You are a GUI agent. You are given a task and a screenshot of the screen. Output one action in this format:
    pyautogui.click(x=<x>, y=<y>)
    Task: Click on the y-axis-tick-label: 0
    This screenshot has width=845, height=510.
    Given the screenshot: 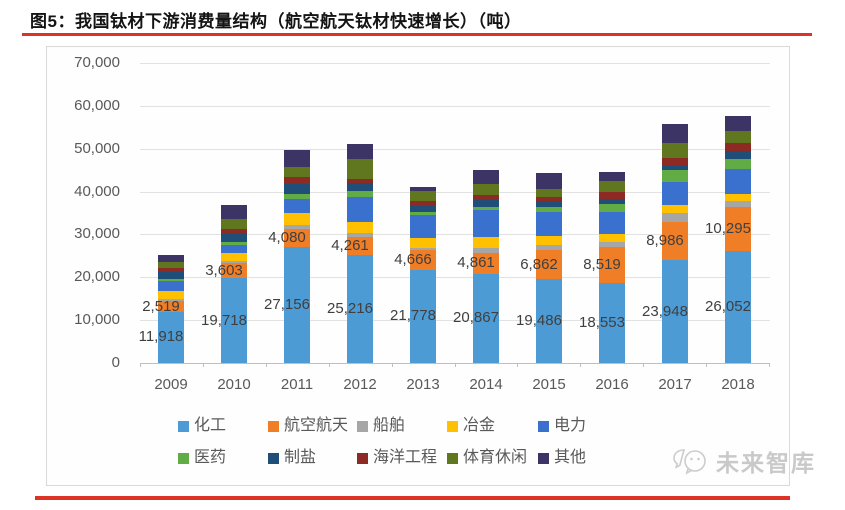 What is the action you would take?
    pyautogui.click(x=115, y=362)
    